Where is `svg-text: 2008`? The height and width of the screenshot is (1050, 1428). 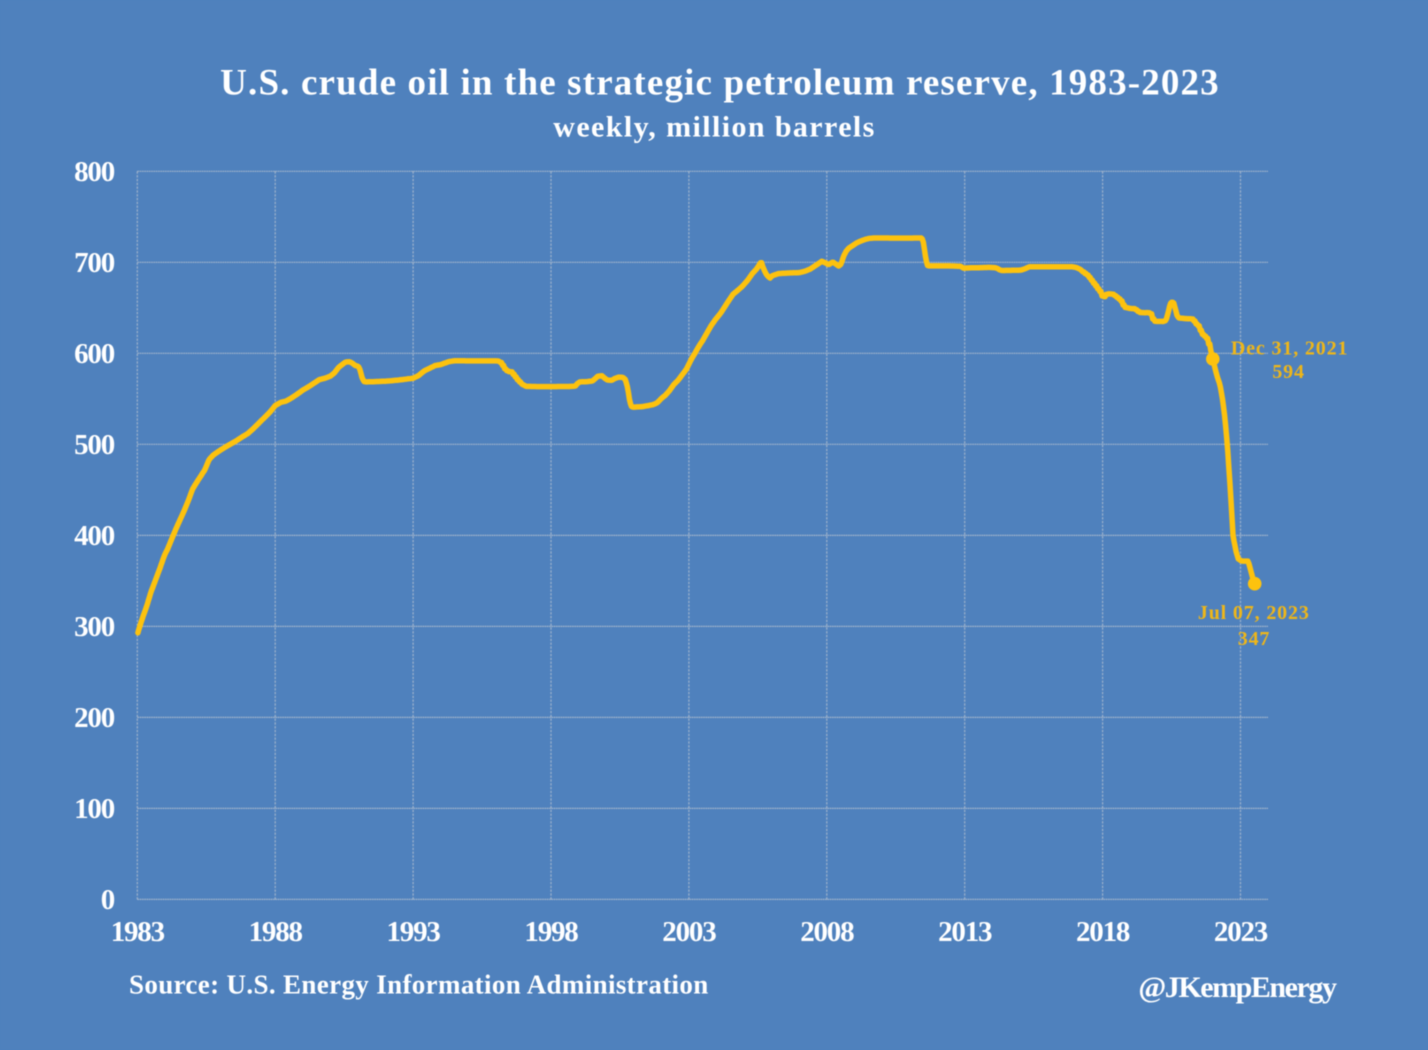
svg-text: 2008 is located at coordinates (827, 932).